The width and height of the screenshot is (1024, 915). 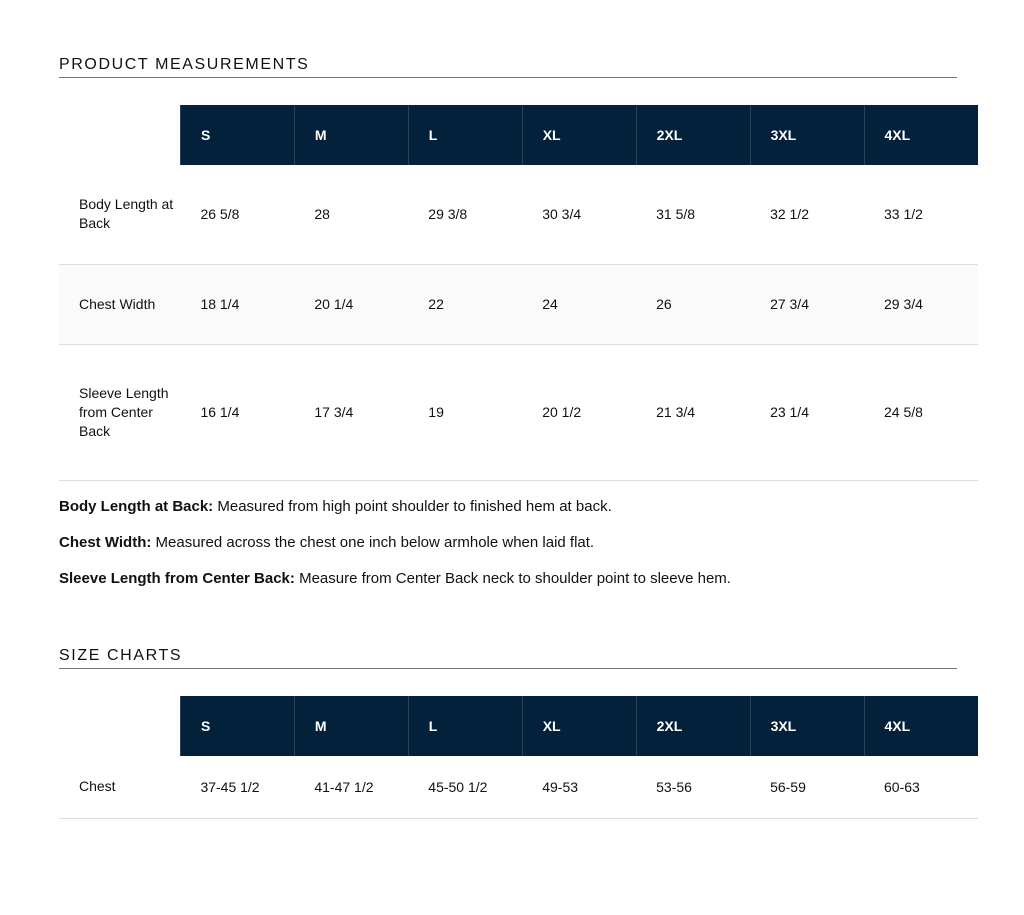 What do you see at coordinates (921, 787) in the screenshot?
I see `table-cell: 60-63` at bounding box center [921, 787].